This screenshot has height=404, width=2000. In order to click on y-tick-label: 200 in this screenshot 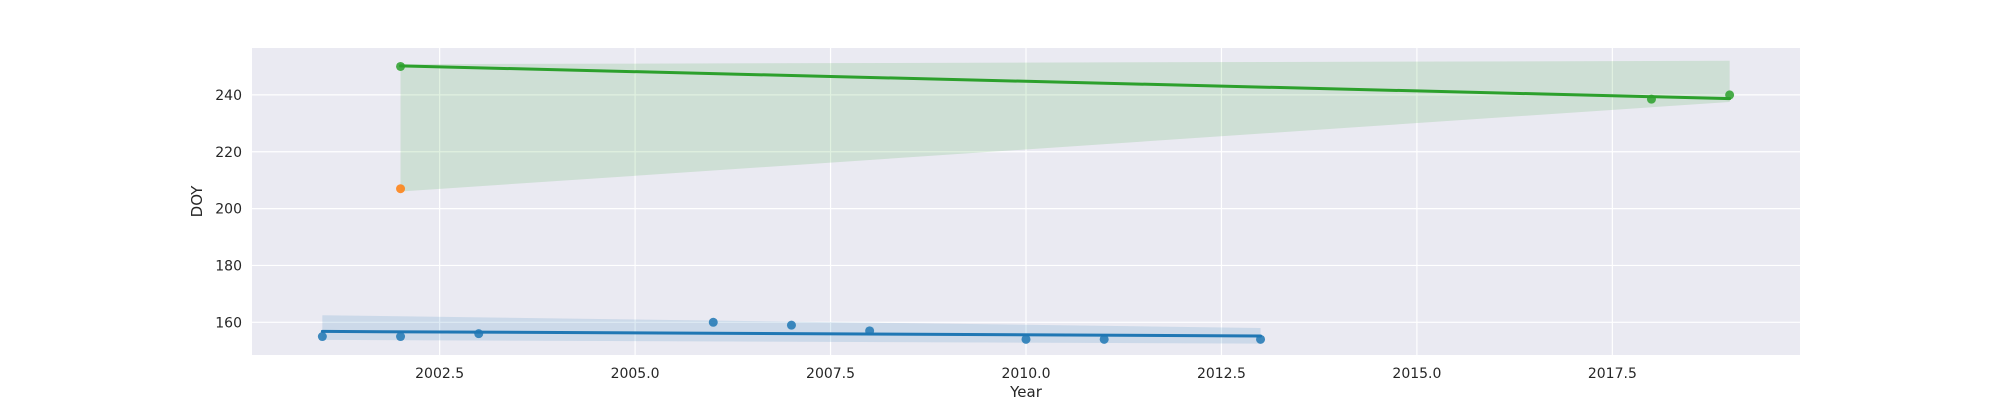, I will do `click(228, 210)`.